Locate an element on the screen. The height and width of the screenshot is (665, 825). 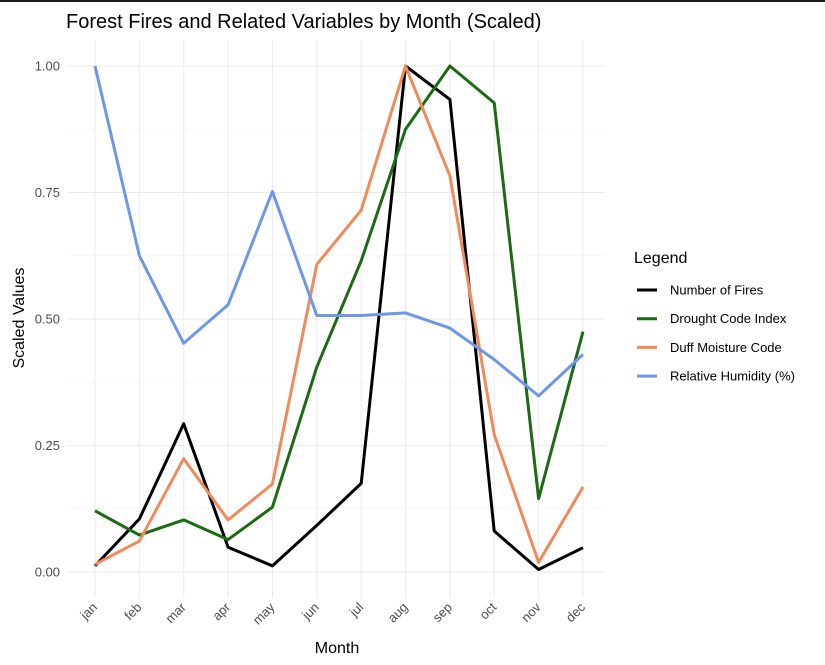
x-tick-label: may is located at coordinates (264, 613).